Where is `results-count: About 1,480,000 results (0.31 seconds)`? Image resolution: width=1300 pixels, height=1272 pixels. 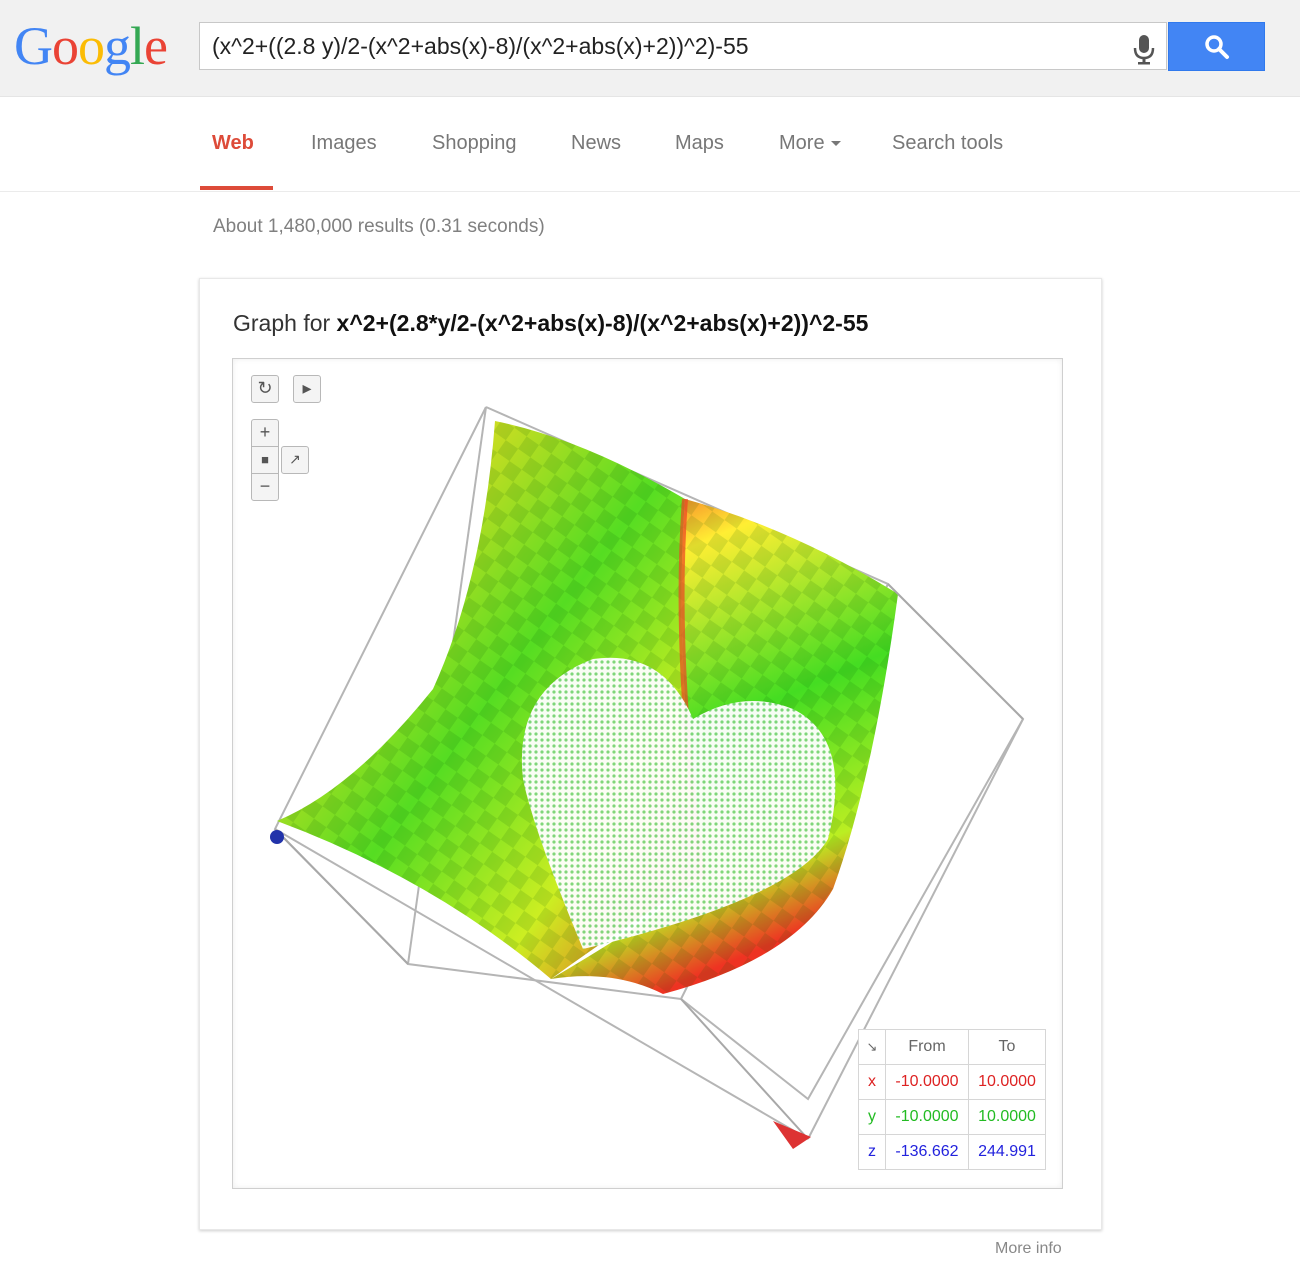
results-count: About 1,480,000 results (0.31 seconds) is located at coordinates (379, 226).